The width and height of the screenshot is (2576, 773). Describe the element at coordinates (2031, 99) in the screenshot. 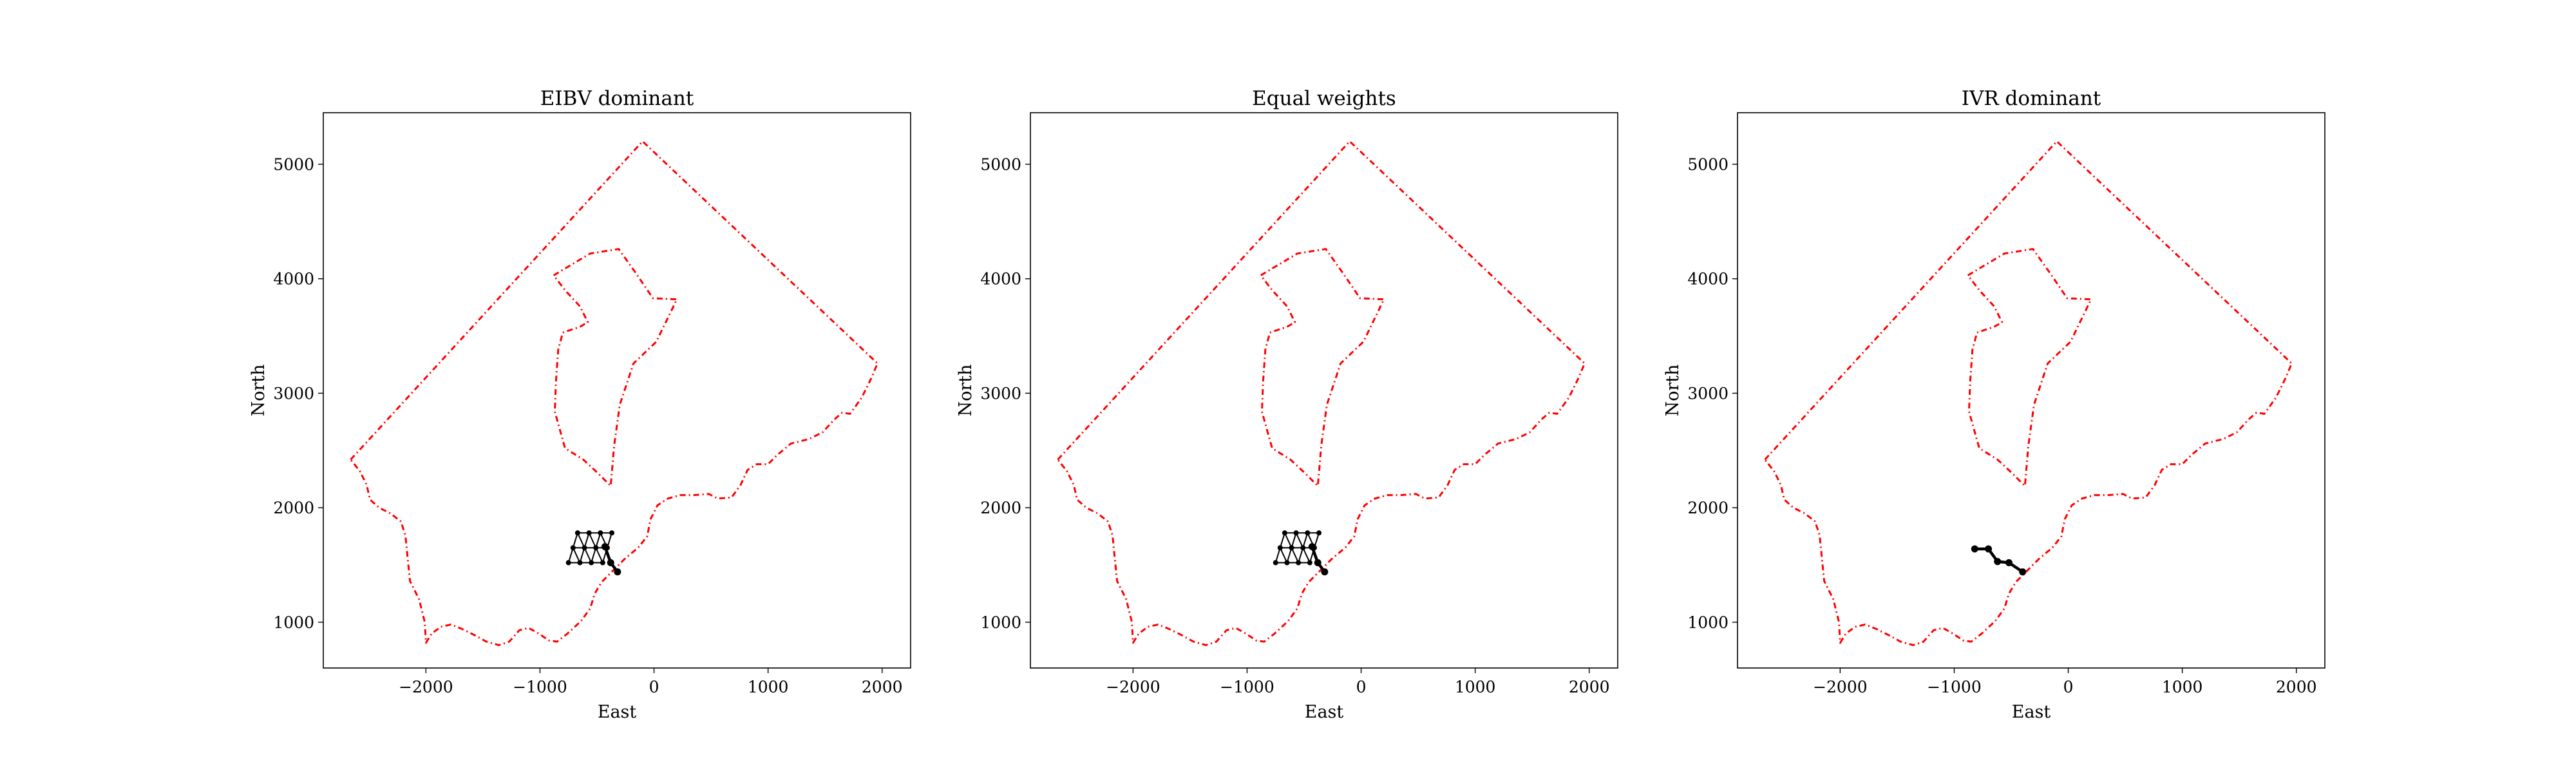

I see `chart-title: IVR dominant` at that location.